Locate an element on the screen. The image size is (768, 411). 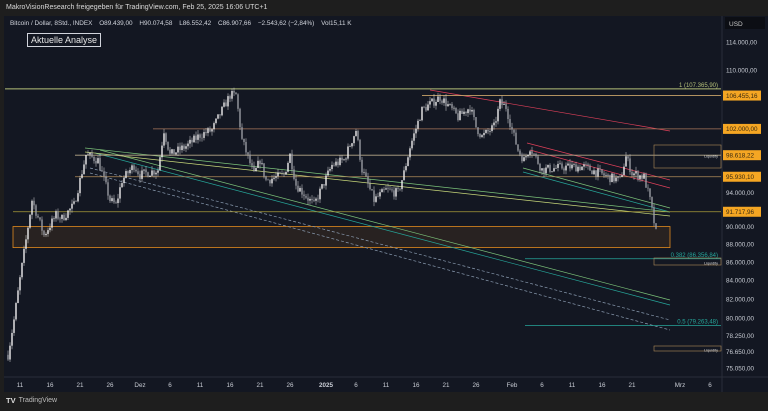
analysis-title-box: Aktuelle Analyse is located at coordinates (64, 40).